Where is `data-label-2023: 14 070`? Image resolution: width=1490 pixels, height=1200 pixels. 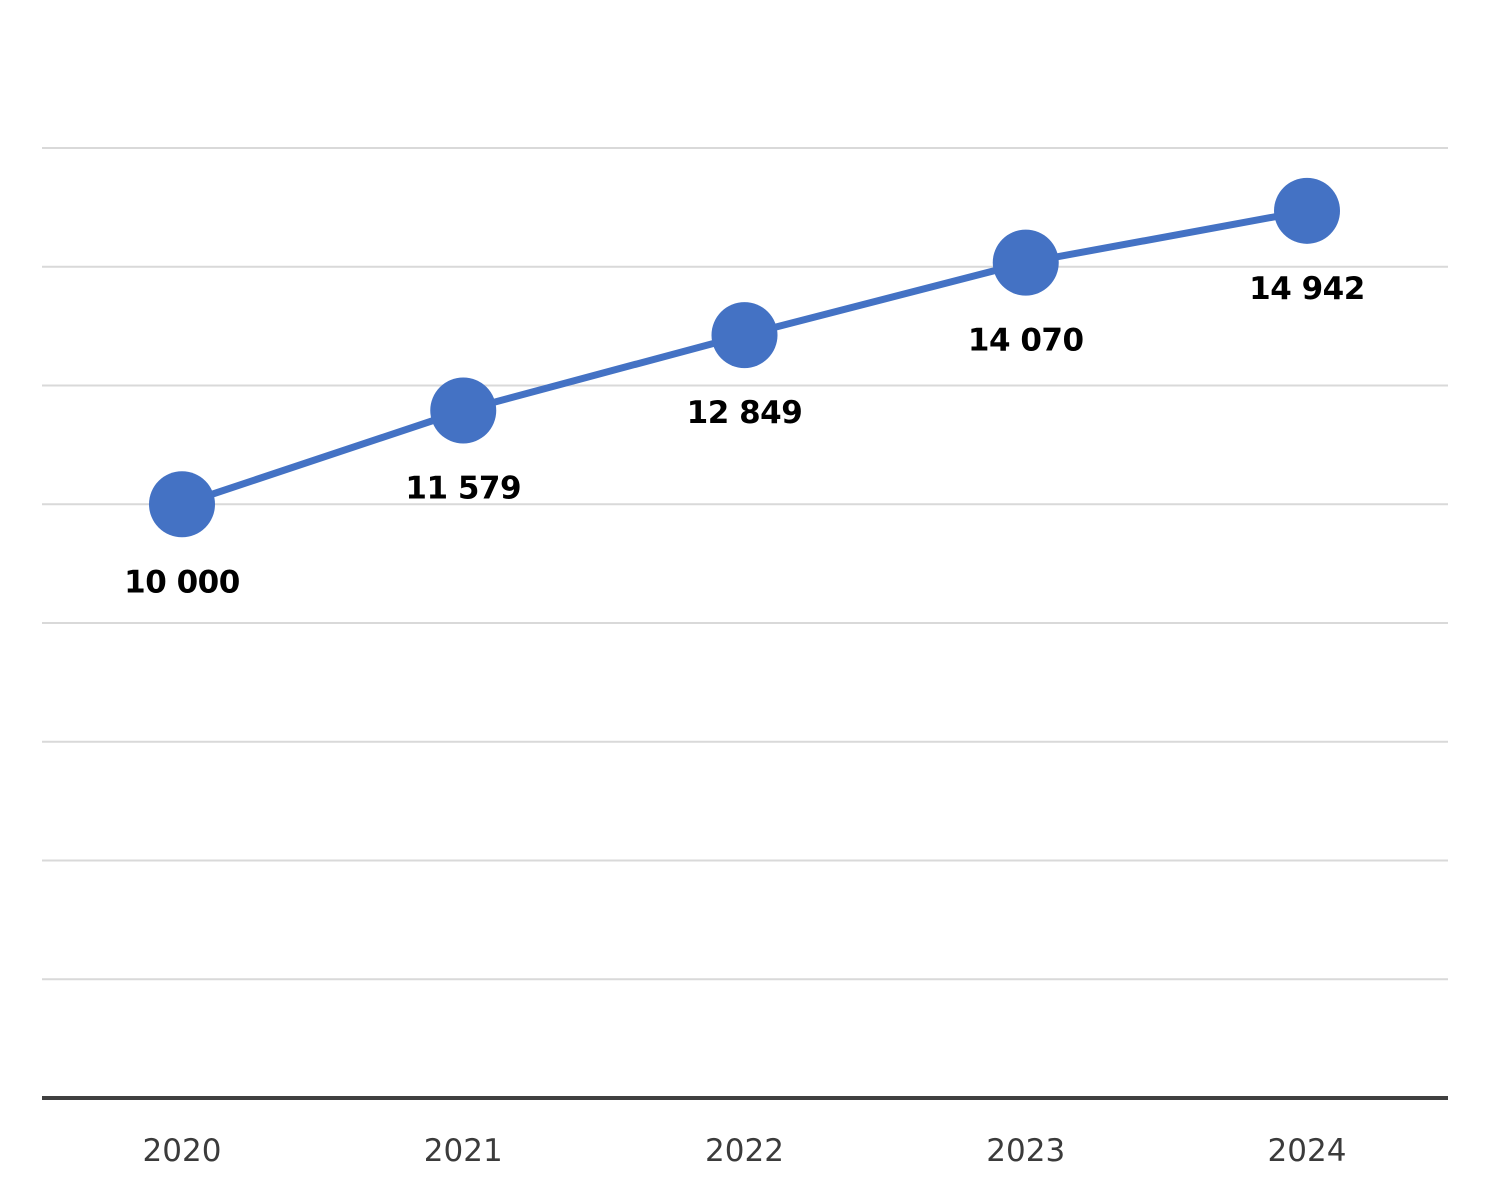
data-label-2023: 14 070 is located at coordinates (1026, 341).